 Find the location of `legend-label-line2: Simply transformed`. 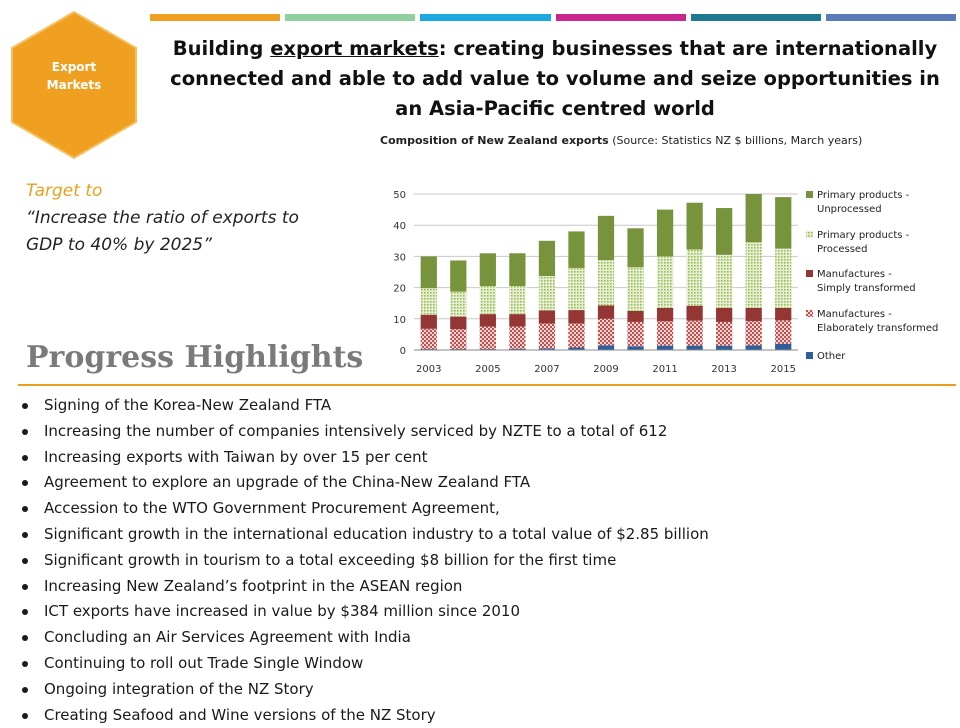

legend-label-line2: Simply transformed is located at coordinates (866, 288).